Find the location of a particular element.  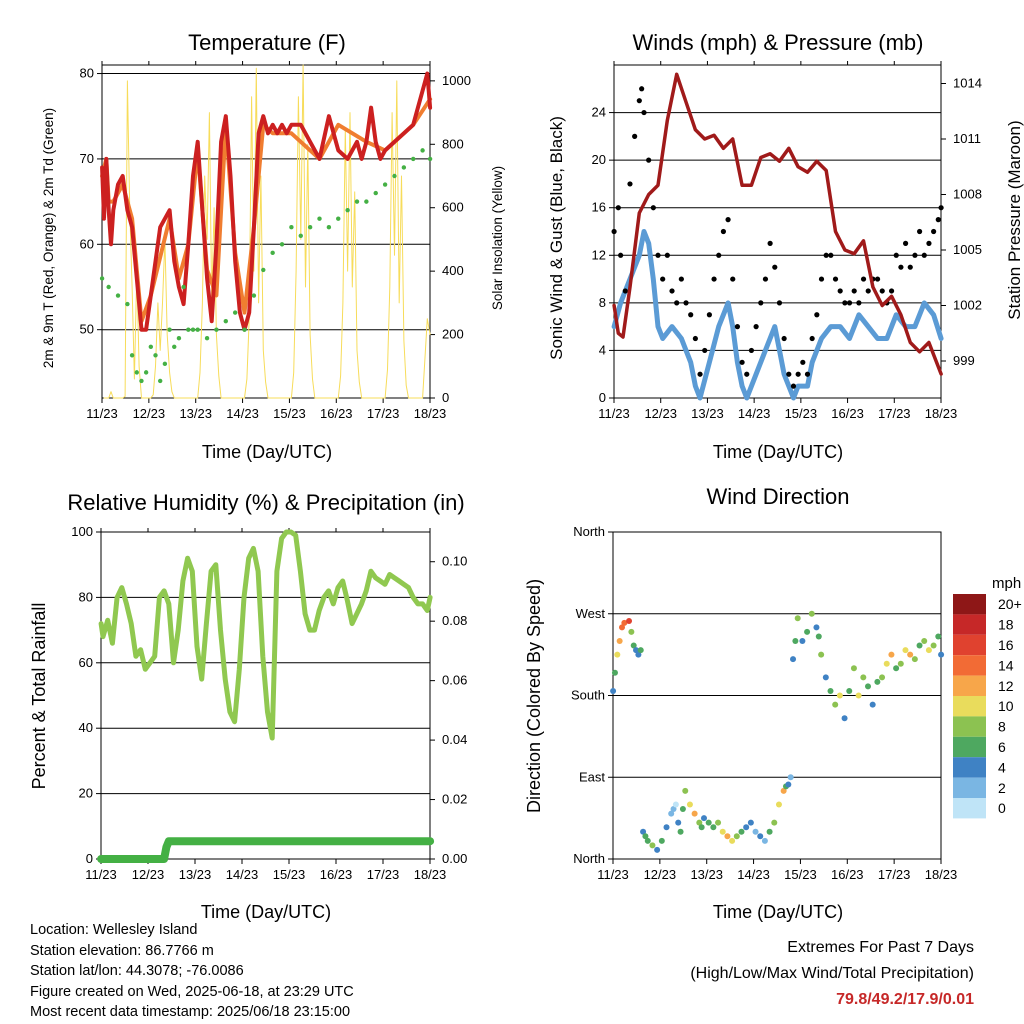

y-tick-label-left: 24 is located at coordinates (599, 112).